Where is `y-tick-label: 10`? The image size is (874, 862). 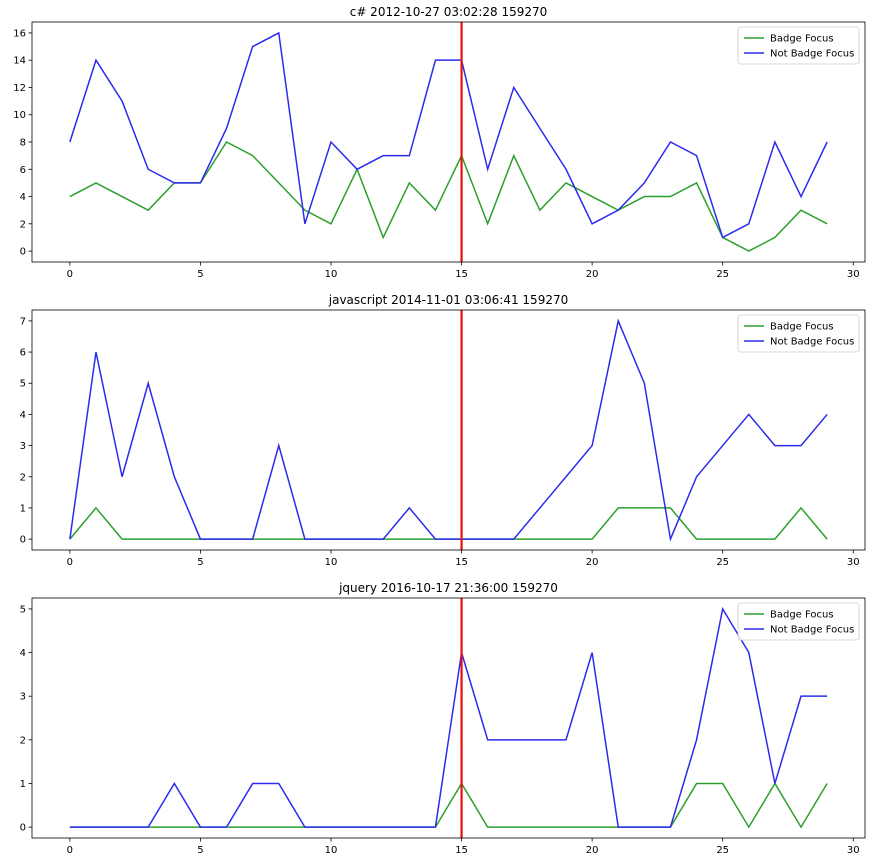 y-tick-label: 10 is located at coordinates (19, 115).